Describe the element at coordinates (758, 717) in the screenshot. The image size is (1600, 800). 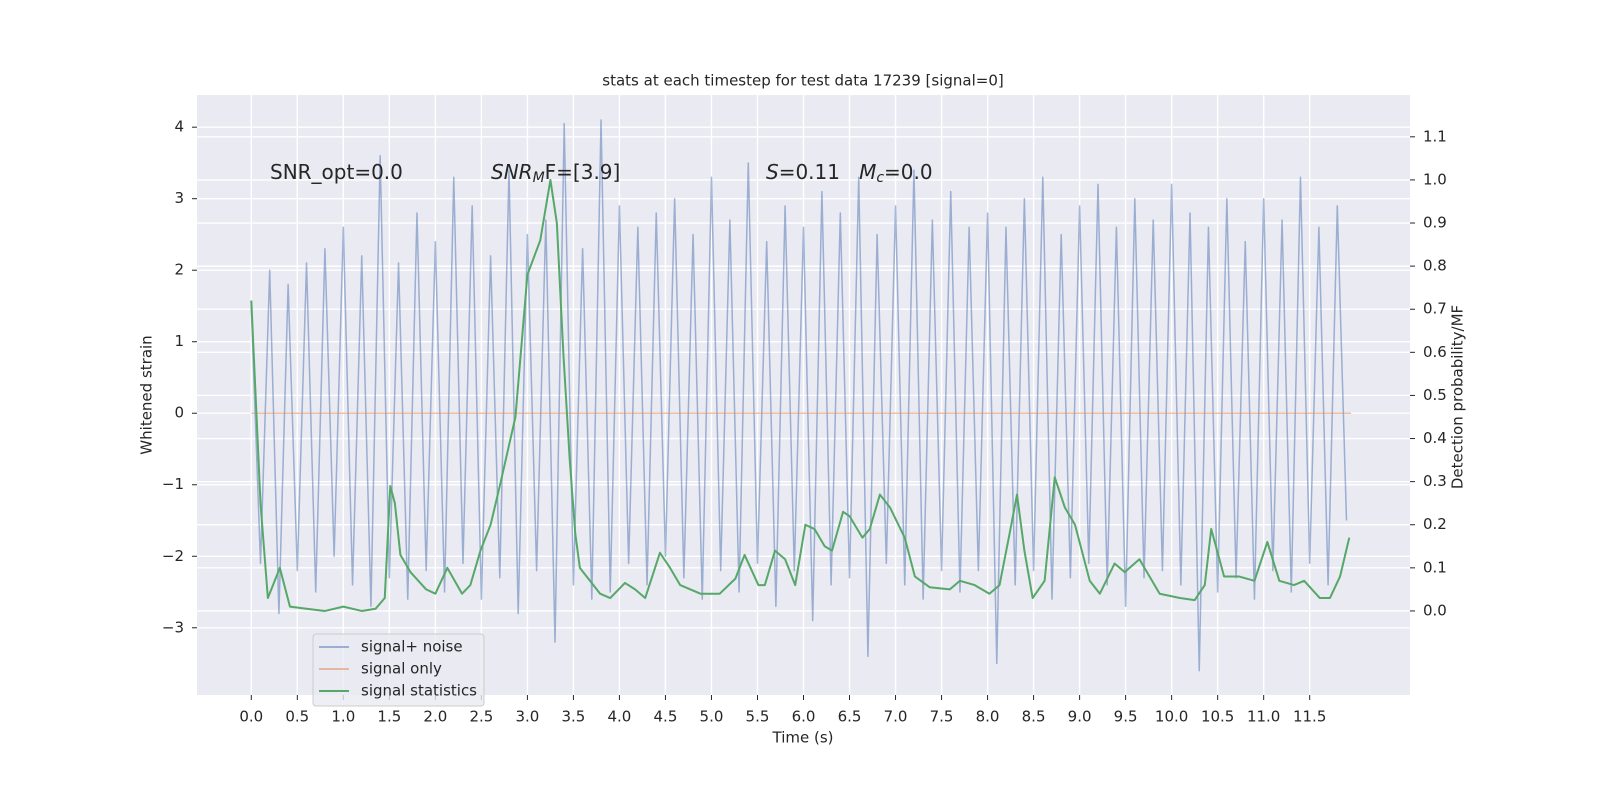
I see `x-tick-label: 5.5` at that location.